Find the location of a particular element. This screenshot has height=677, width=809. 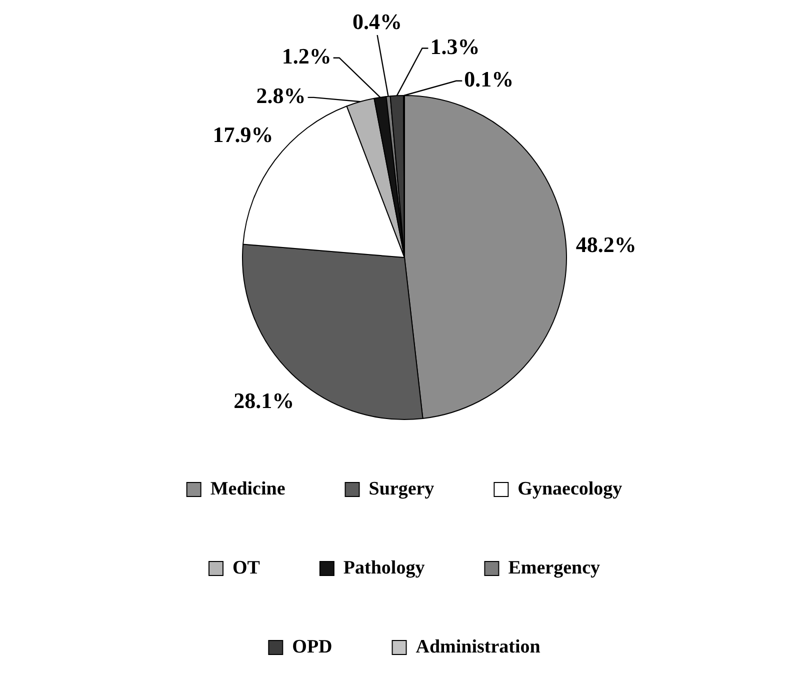

legend-label: Medicine is located at coordinates (248, 489).